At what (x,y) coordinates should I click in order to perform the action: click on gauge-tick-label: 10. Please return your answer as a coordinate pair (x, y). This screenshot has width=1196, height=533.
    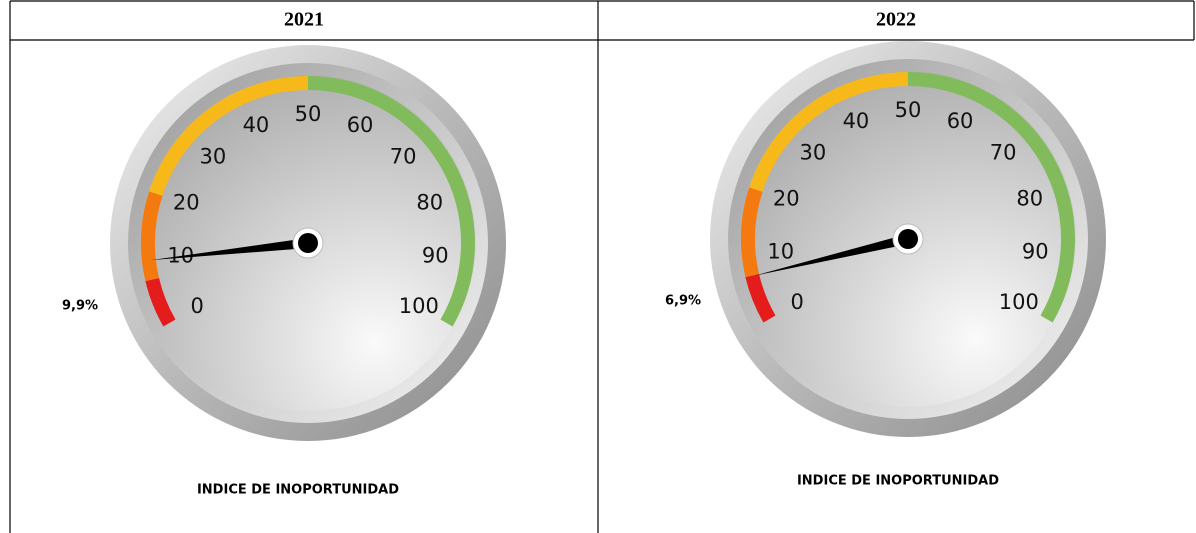
    Looking at the image, I should click on (780, 251).